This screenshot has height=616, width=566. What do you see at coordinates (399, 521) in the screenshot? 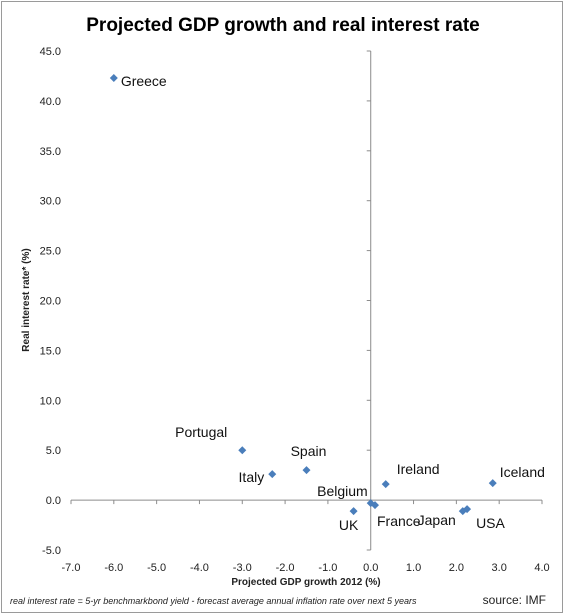
I see `point-label-france: France` at bounding box center [399, 521].